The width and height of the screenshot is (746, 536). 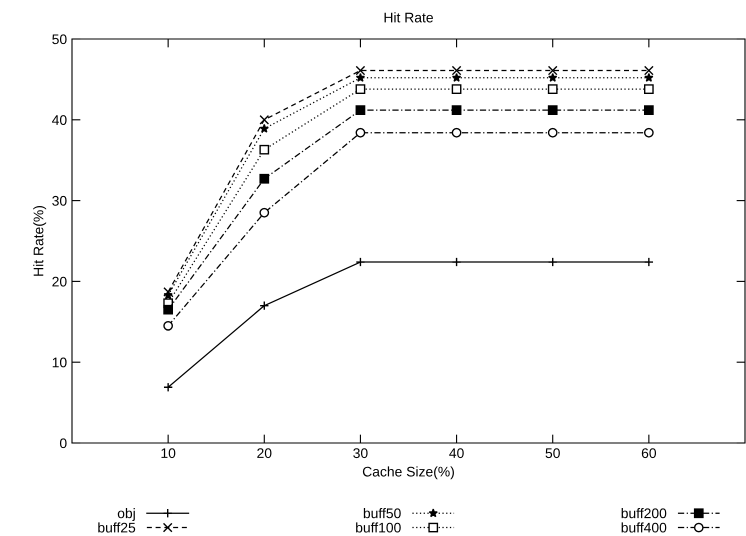 What do you see at coordinates (378, 527) in the screenshot?
I see `legend-label: buff100` at bounding box center [378, 527].